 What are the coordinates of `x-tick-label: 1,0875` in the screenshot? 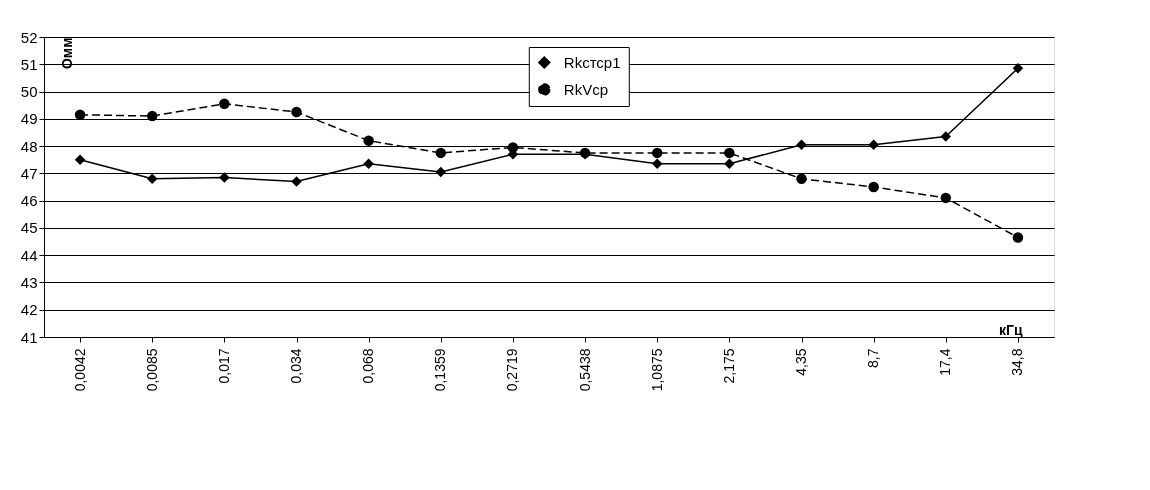 It's located at (656, 370).